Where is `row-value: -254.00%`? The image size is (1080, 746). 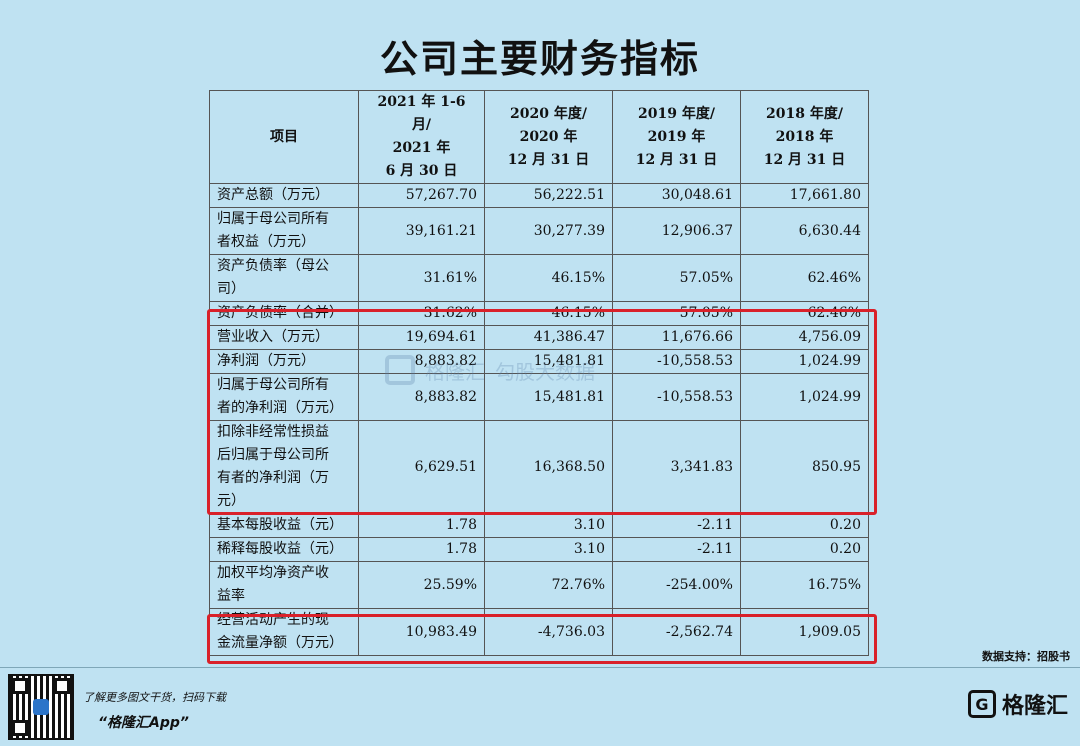 row-value: -254.00% is located at coordinates (676, 585).